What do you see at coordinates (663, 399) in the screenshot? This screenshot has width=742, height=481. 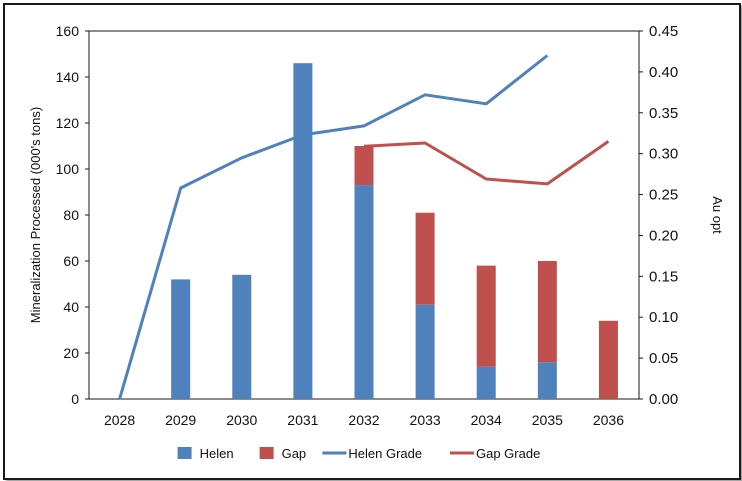 I see `y-tick-label-right: 0.00` at bounding box center [663, 399].